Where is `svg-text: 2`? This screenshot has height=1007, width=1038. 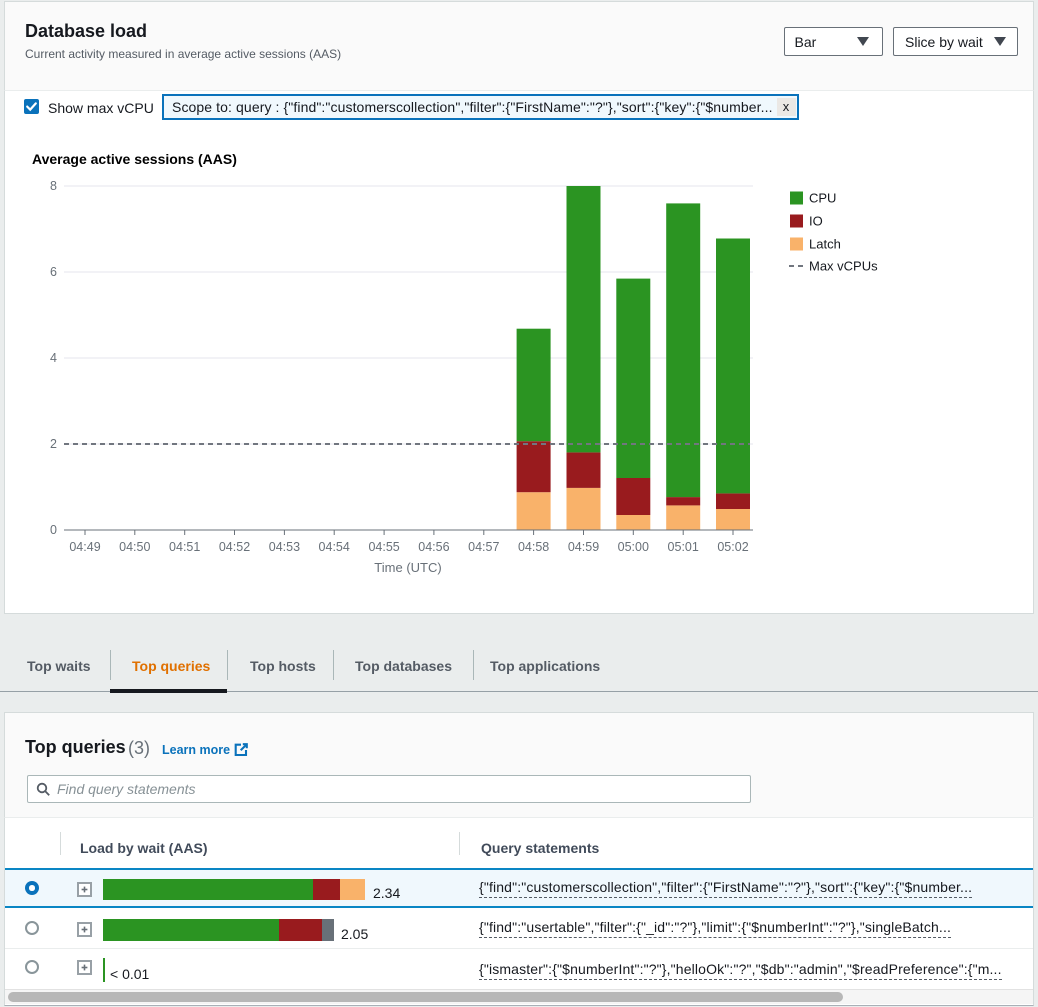
svg-text: 2 is located at coordinates (53, 444).